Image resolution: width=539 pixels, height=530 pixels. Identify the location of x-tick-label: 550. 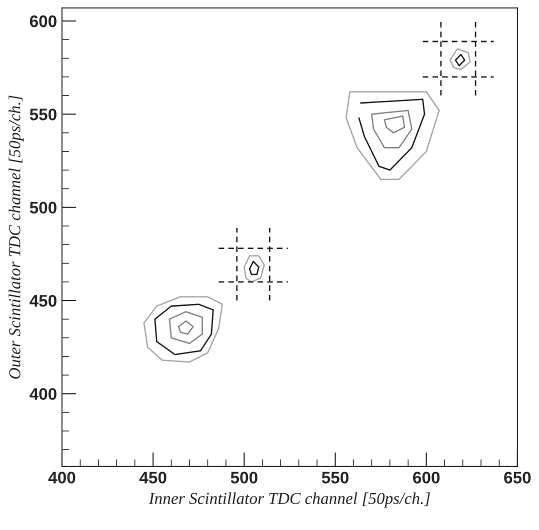
(335, 478).